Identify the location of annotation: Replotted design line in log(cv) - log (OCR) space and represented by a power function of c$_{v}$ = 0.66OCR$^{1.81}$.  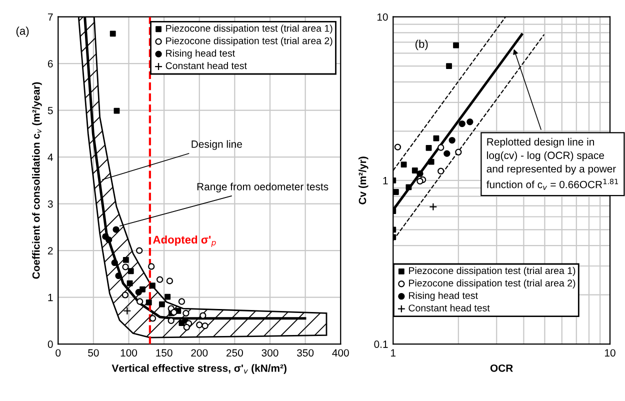
(552, 164).